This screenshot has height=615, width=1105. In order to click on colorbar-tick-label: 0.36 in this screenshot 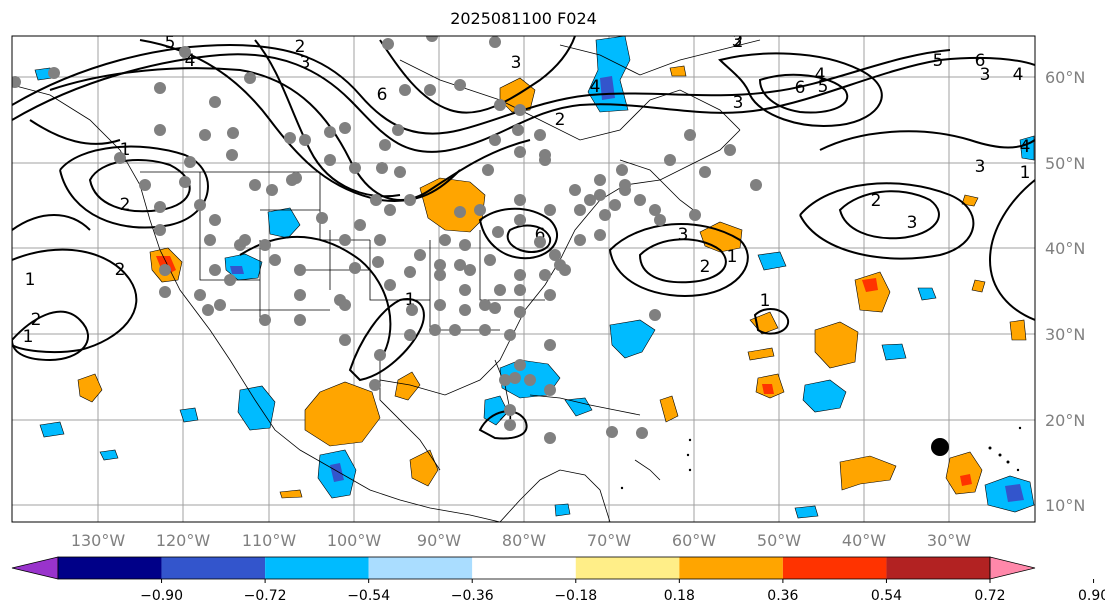, I will do `click(782, 596)`.